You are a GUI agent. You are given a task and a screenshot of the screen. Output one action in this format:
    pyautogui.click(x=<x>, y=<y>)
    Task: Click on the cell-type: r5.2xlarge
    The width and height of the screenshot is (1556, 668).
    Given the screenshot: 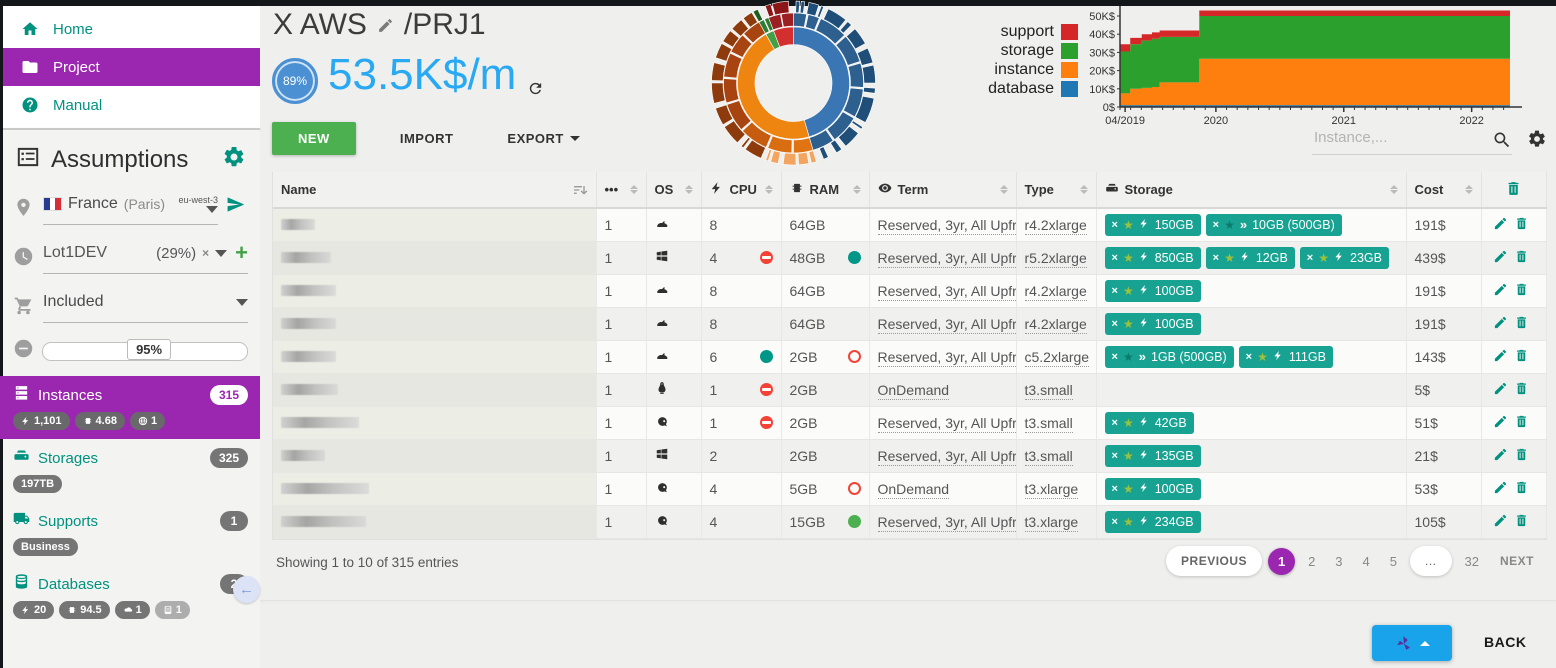 What is the action you would take?
    pyautogui.click(x=1056, y=258)
    